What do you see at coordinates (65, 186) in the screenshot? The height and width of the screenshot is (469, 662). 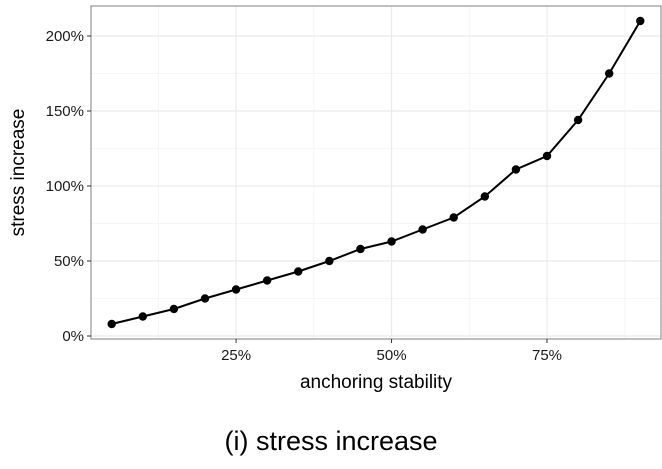 I see `y-tick-label: 100%` at bounding box center [65, 186].